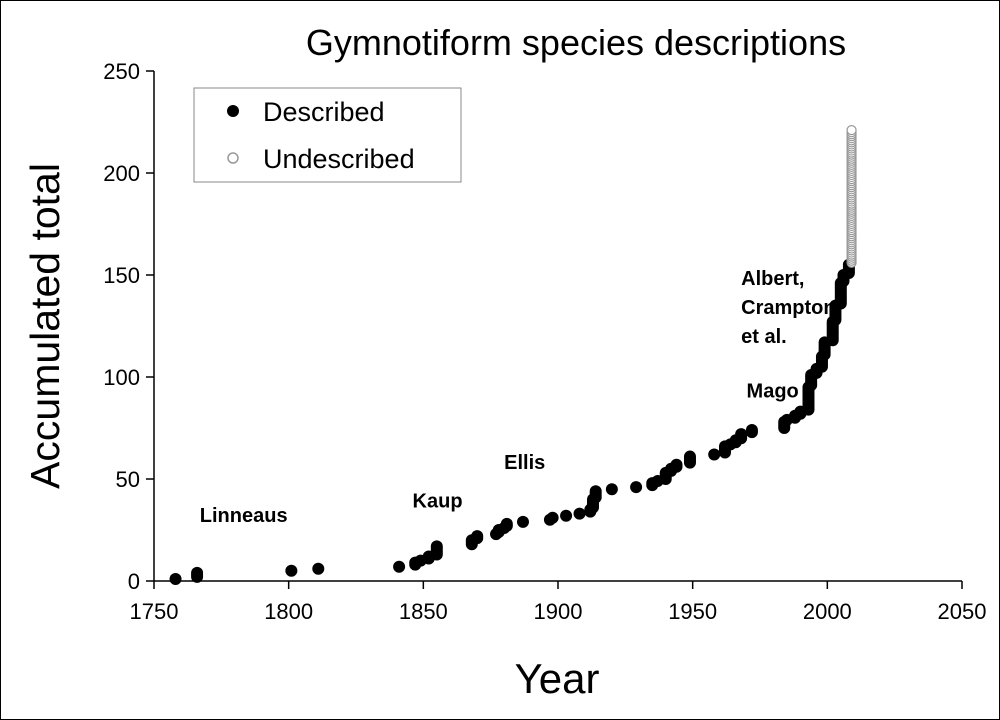 This screenshot has width=1000, height=720. I want to click on legend: Described Undescribed, so click(327, 135).